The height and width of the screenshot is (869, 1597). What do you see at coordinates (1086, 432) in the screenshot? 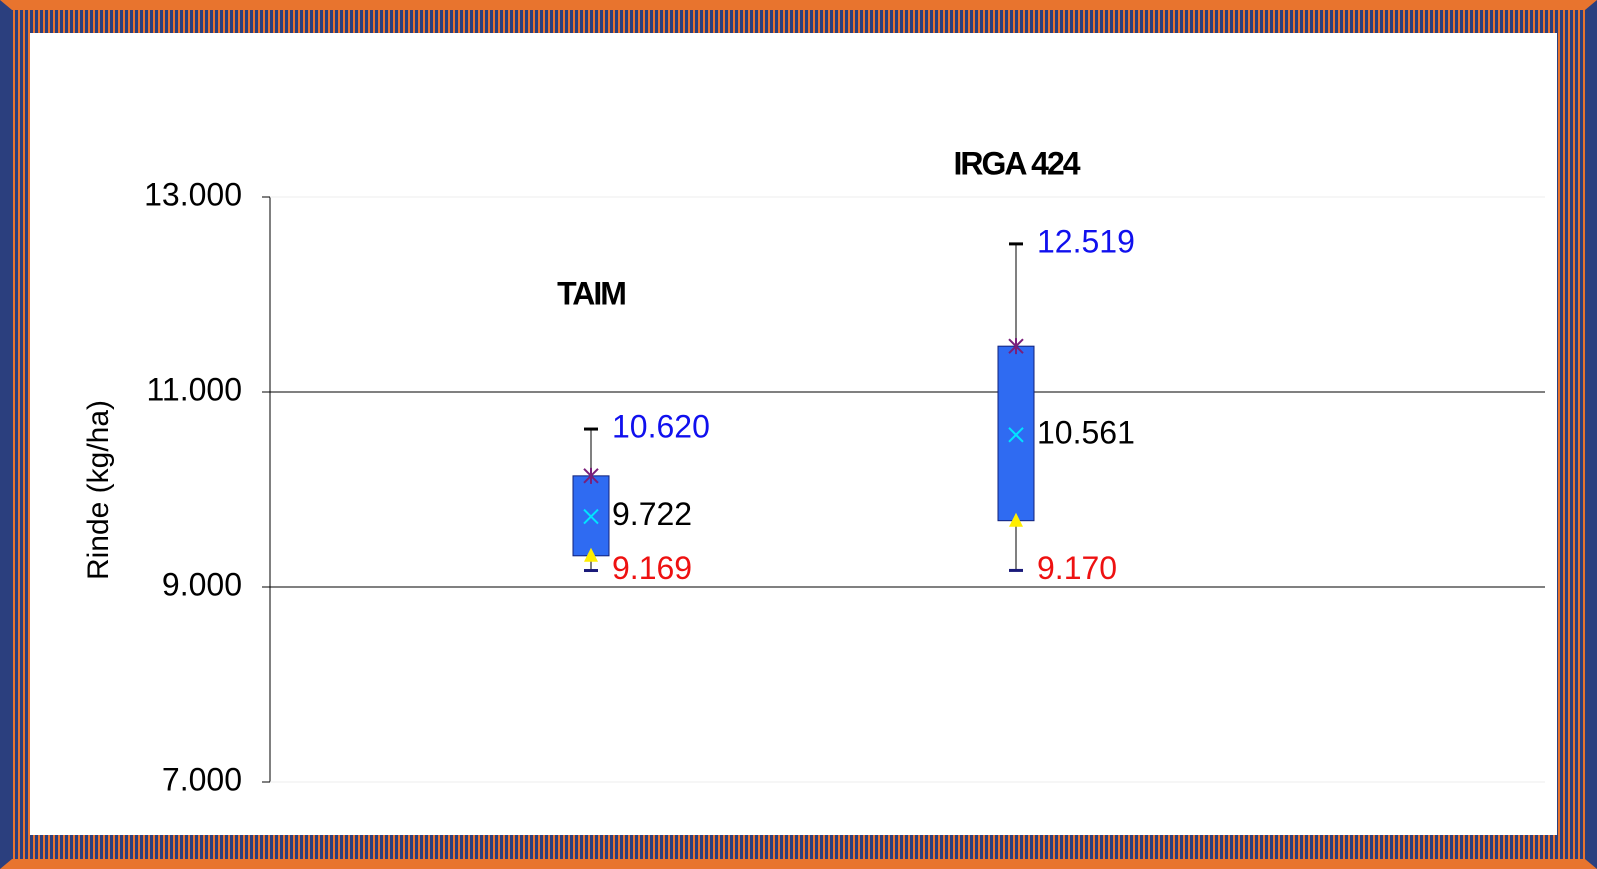
I see `mean-label: 10.561` at bounding box center [1086, 432].